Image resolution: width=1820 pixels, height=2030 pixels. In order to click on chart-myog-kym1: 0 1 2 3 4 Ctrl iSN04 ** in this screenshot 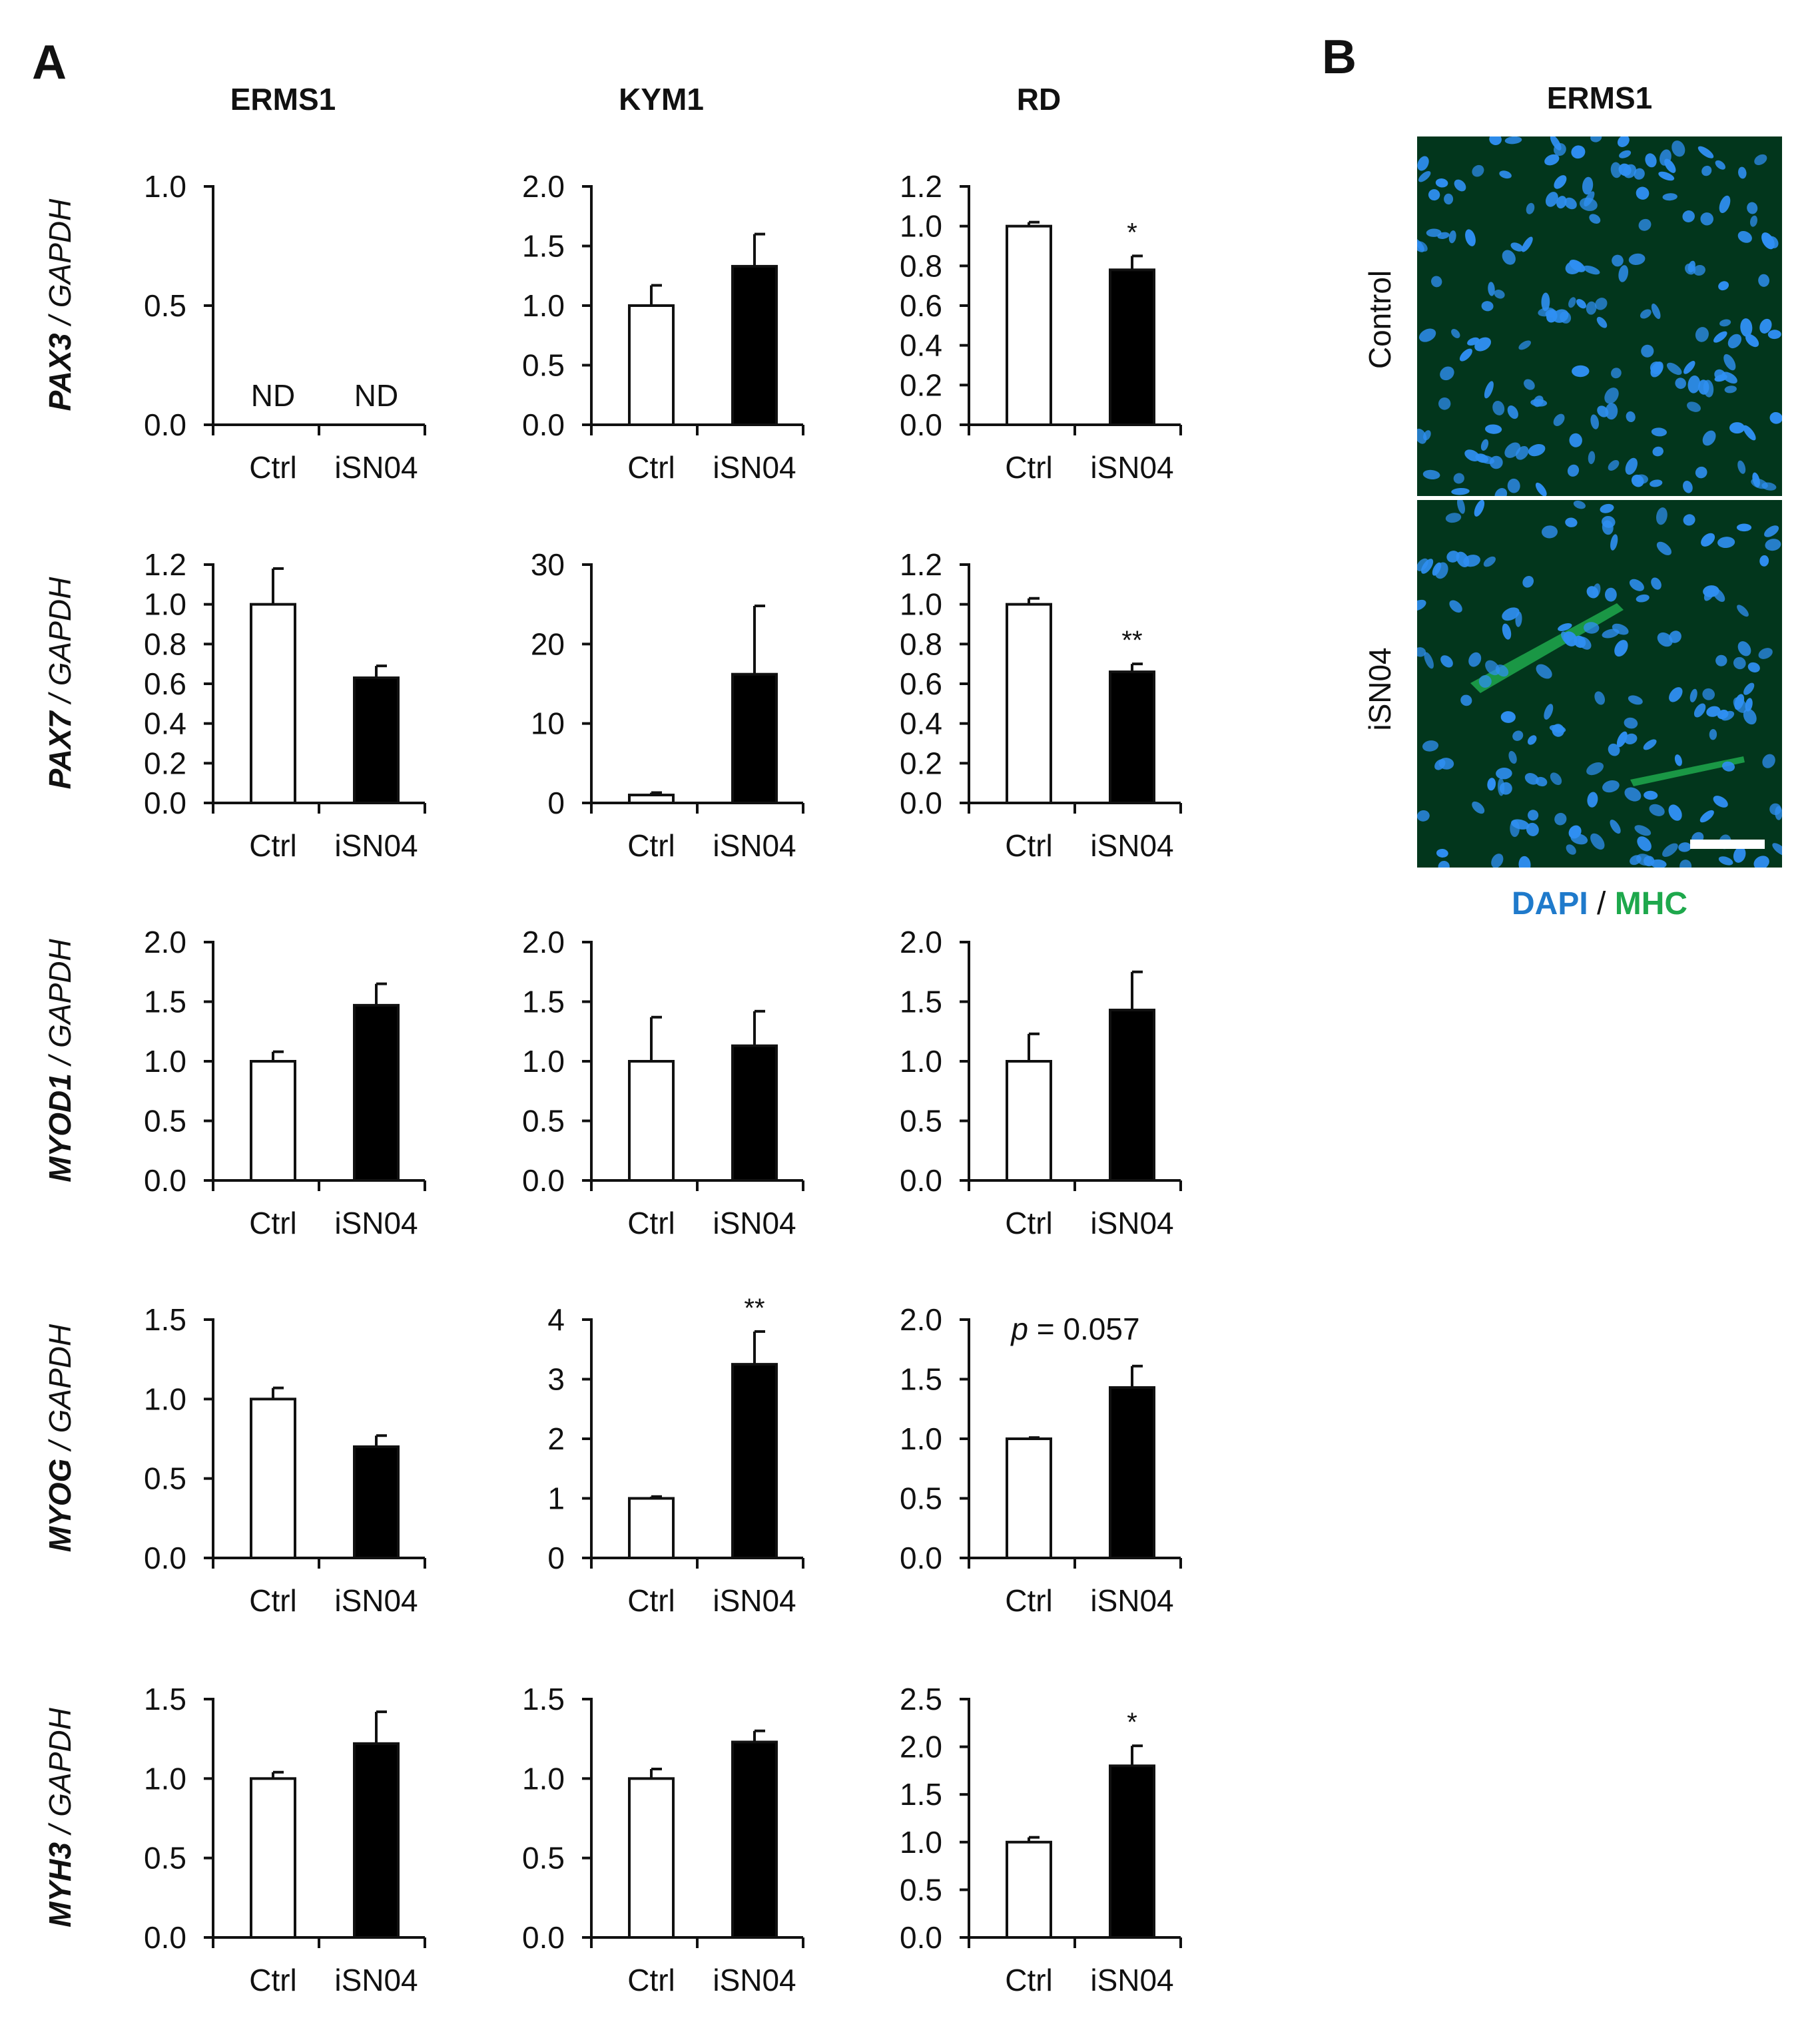, I will do `click(675, 1456)`.